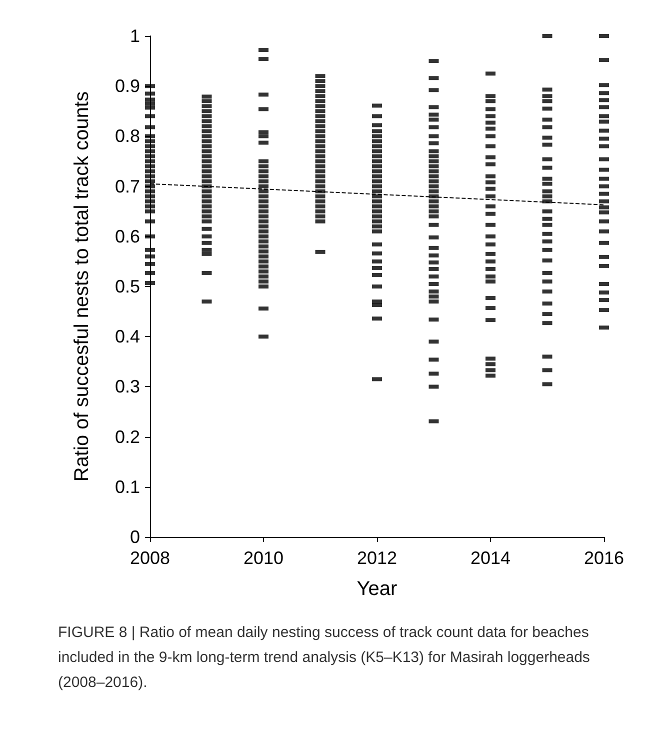 This screenshot has width=657, height=735. I want to click on y-tick-label: 0.1, so click(127, 486).